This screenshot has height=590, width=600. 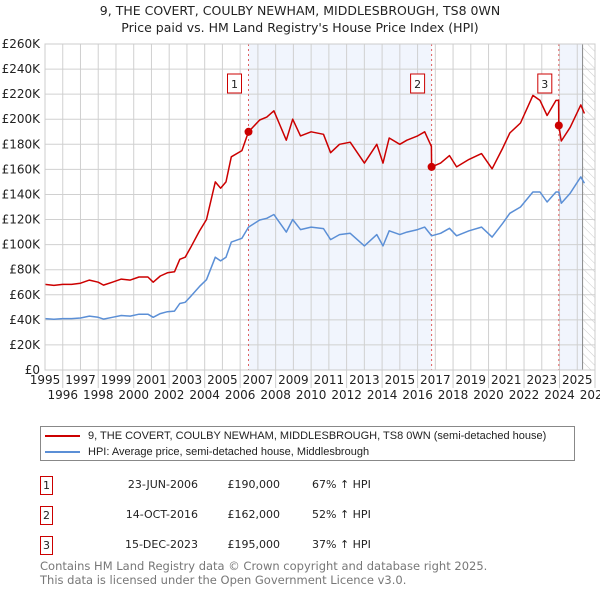 What do you see at coordinates (293, 380) in the screenshot?
I see `x-tick-label: 2009` at bounding box center [293, 380].